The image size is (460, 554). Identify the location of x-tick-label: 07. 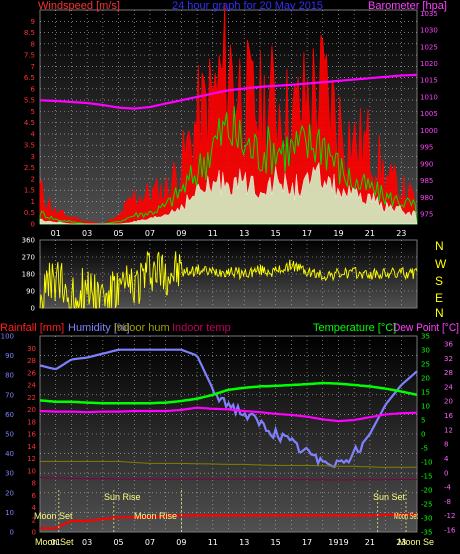
(150, 233).